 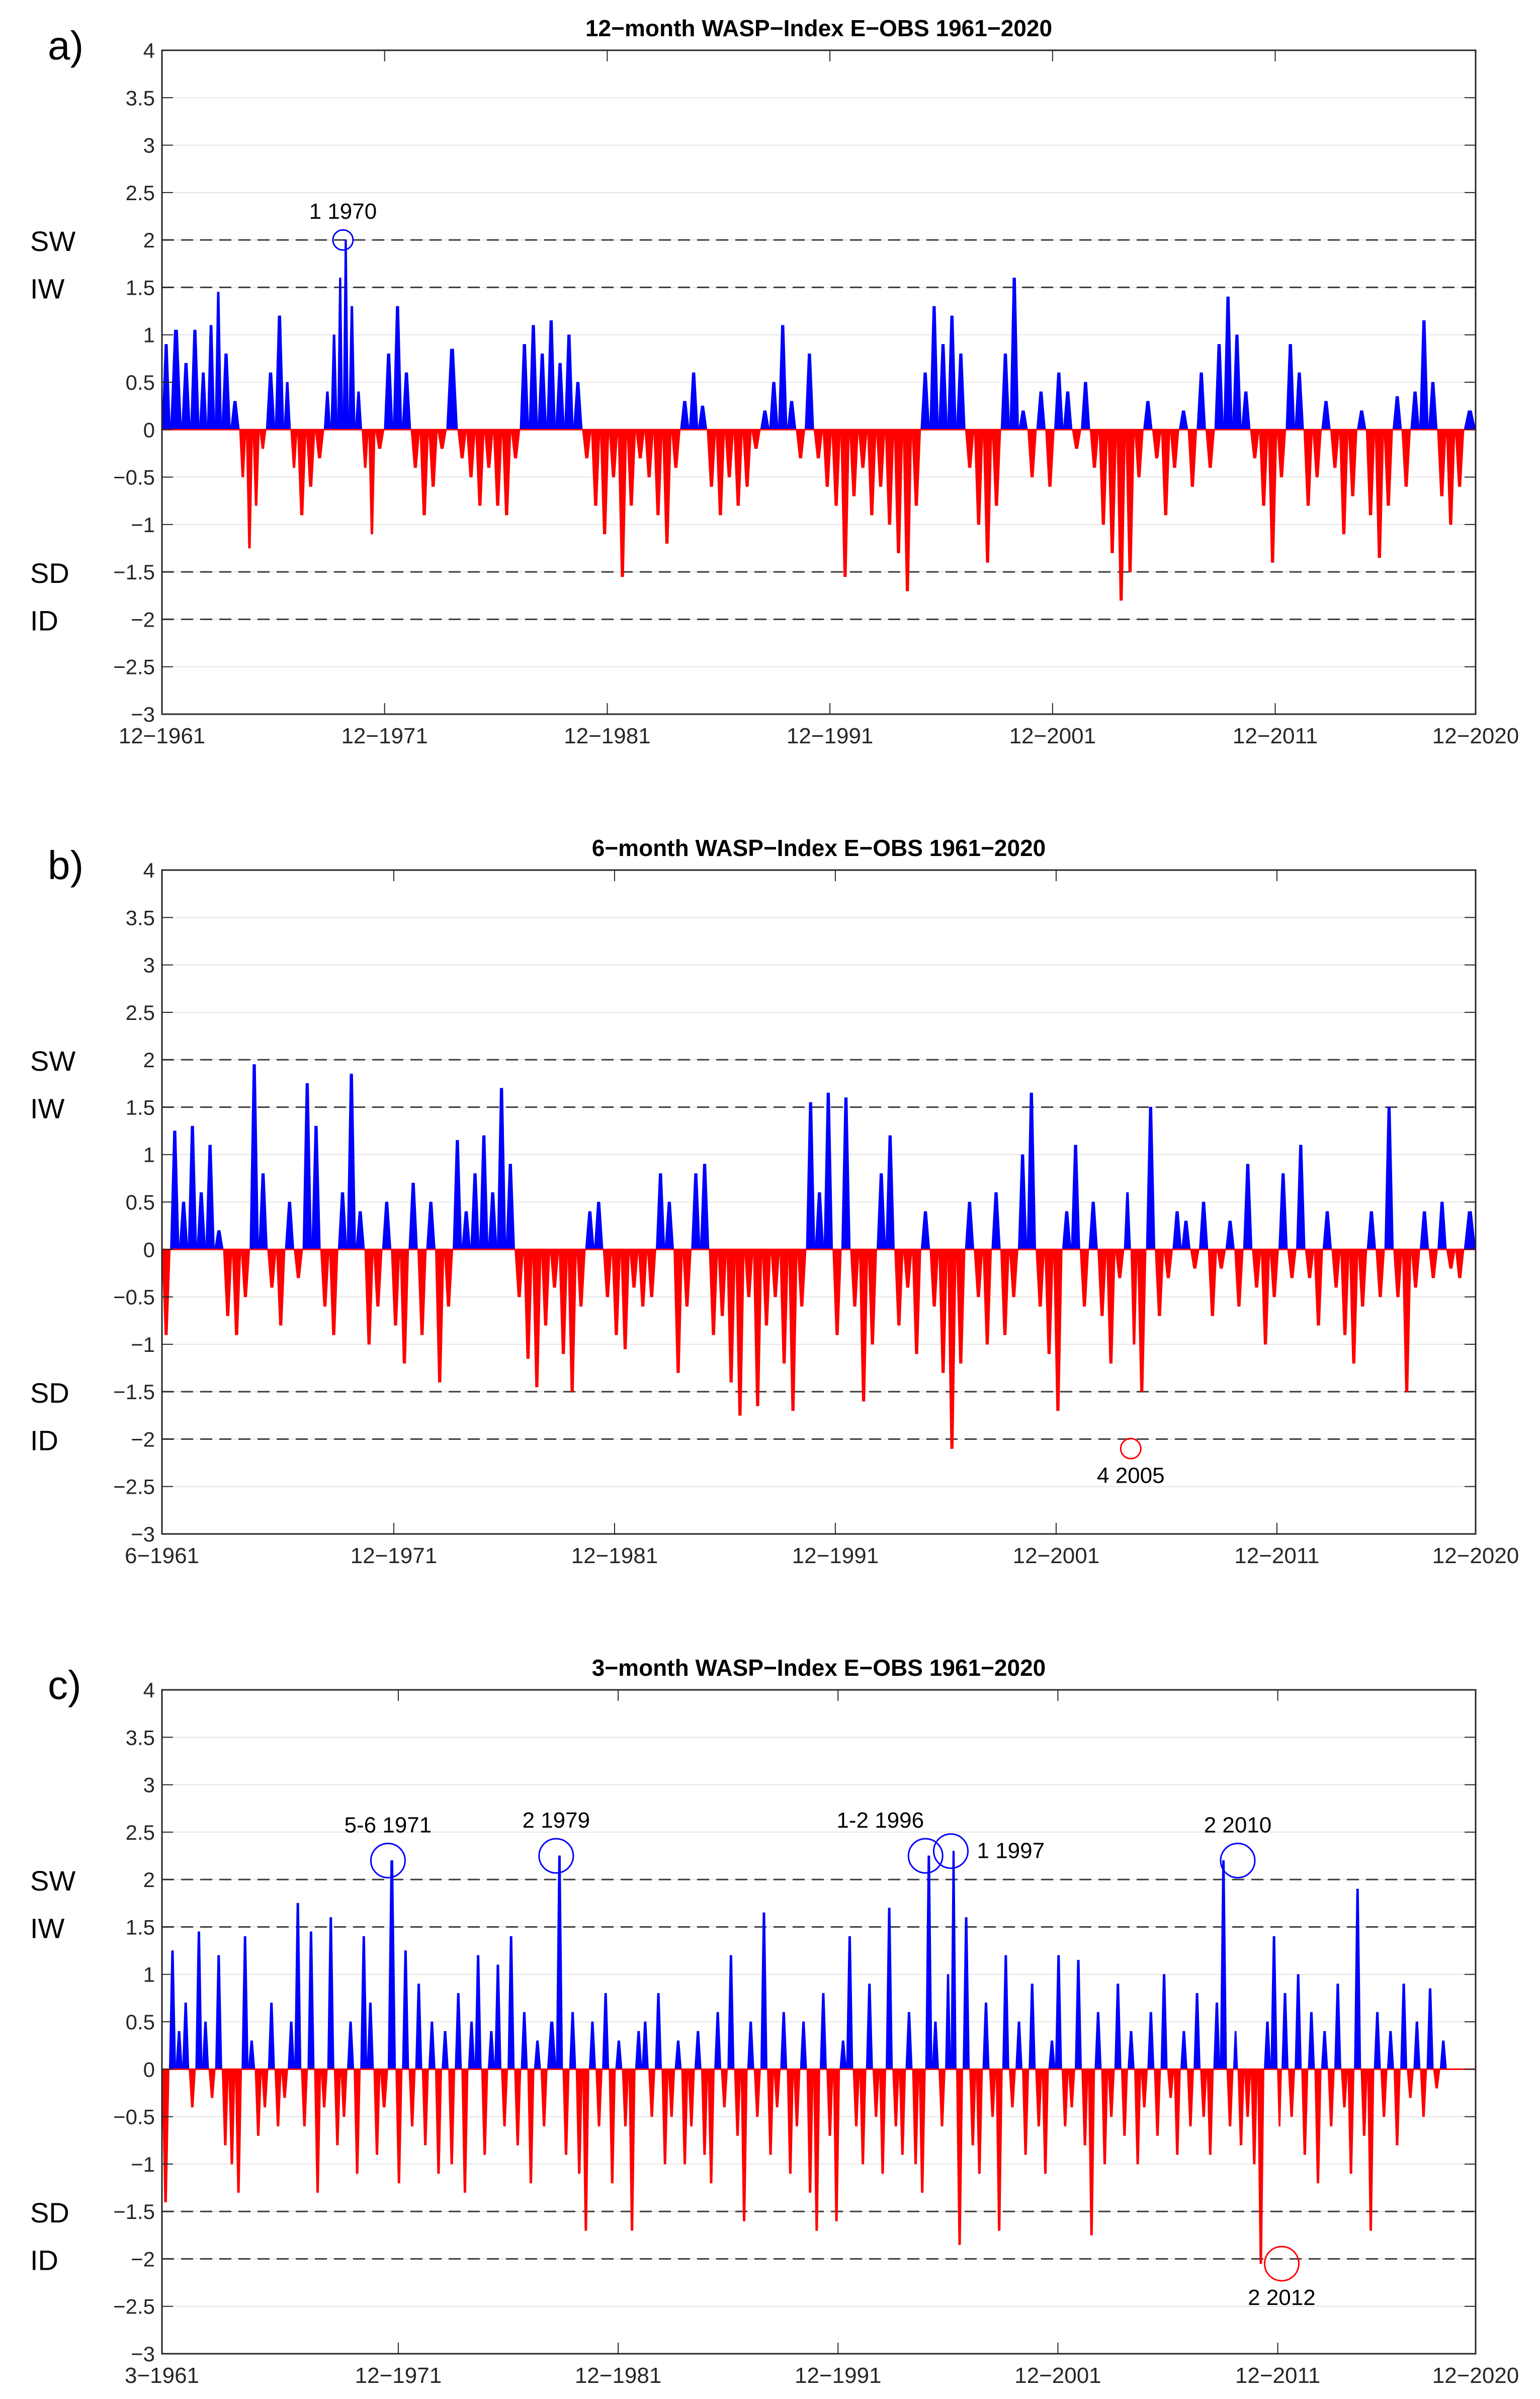 I want to click on panel-label: b), so click(x=66, y=865).